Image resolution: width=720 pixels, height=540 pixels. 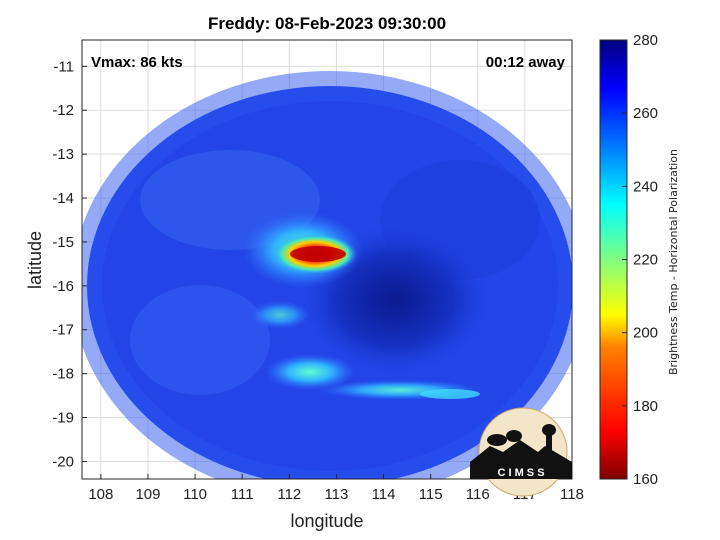 I want to click on x-tick-label: 111, so click(x=242, y=494).